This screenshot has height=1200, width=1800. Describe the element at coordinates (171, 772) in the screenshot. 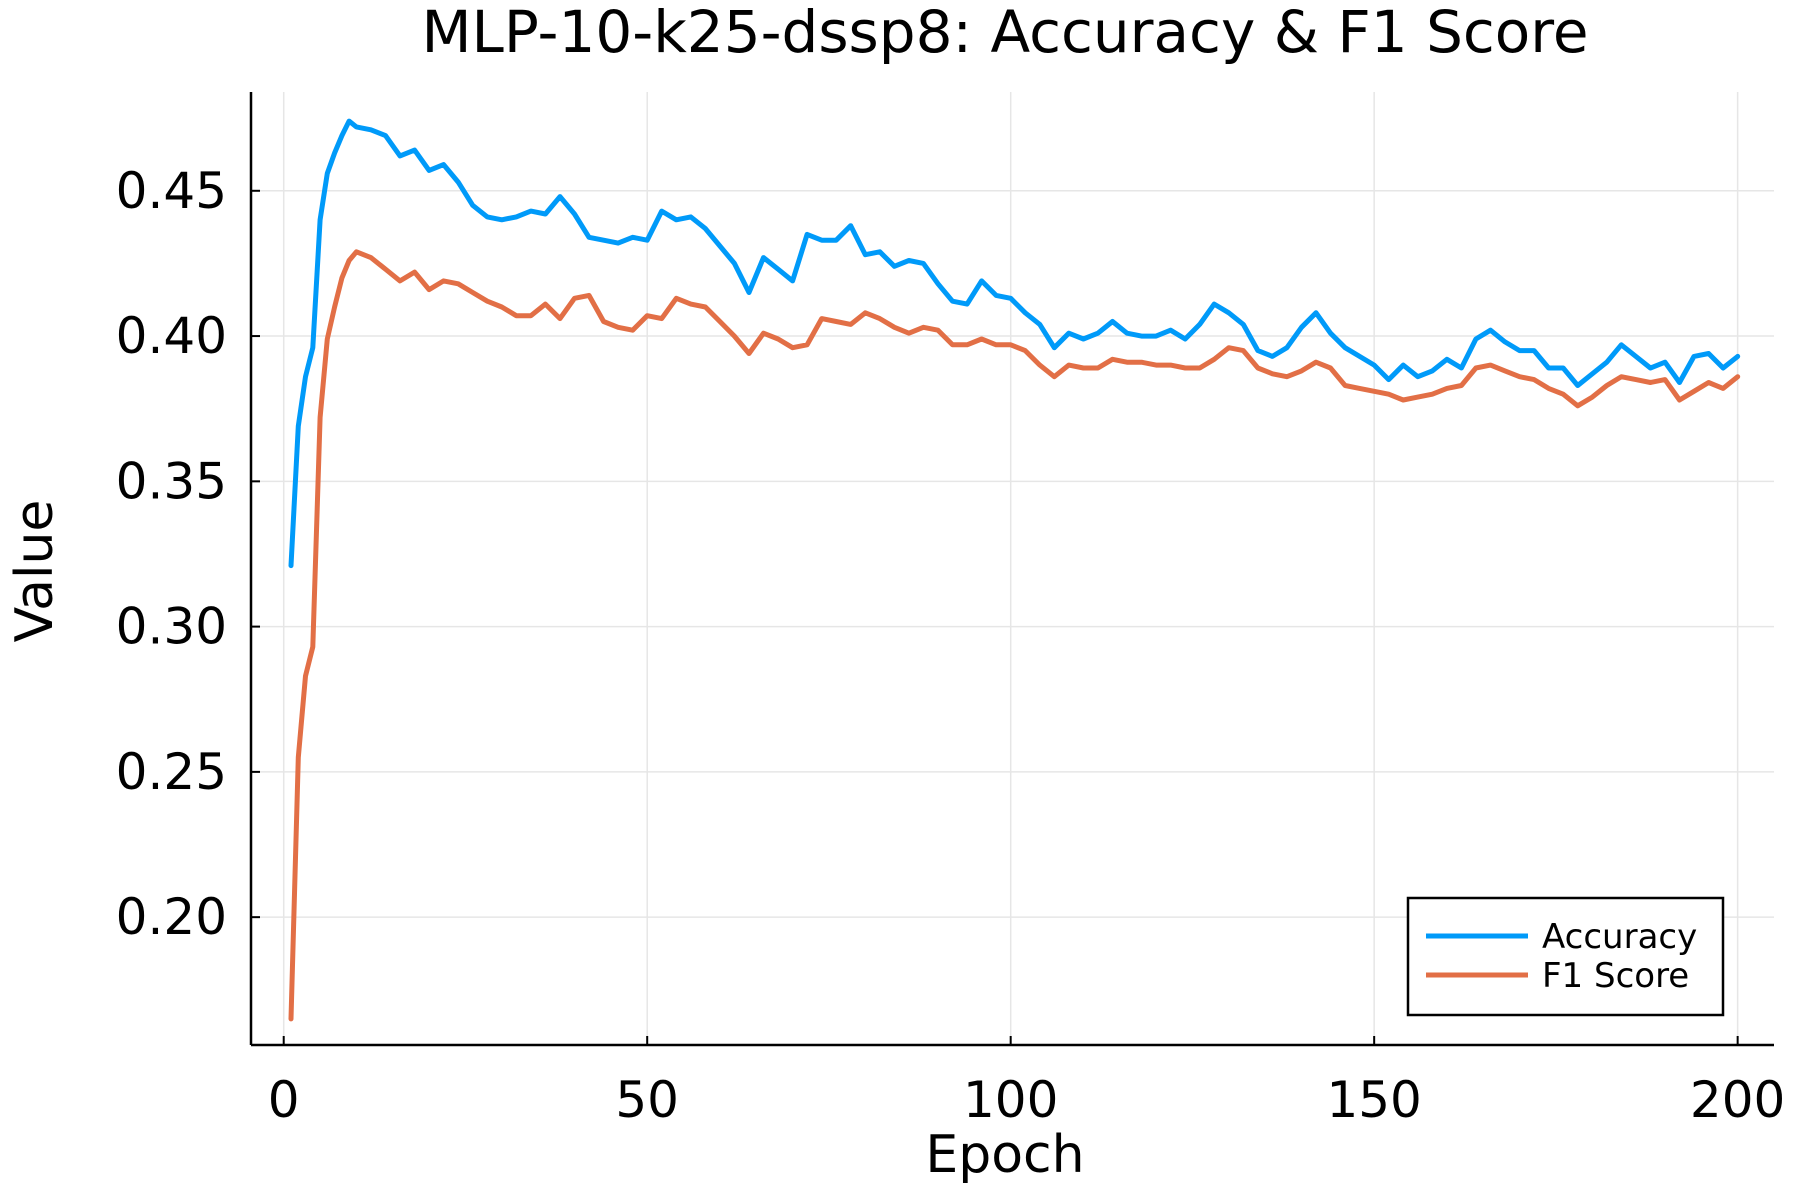

I see `y-tick-label: 0.25` at that location.